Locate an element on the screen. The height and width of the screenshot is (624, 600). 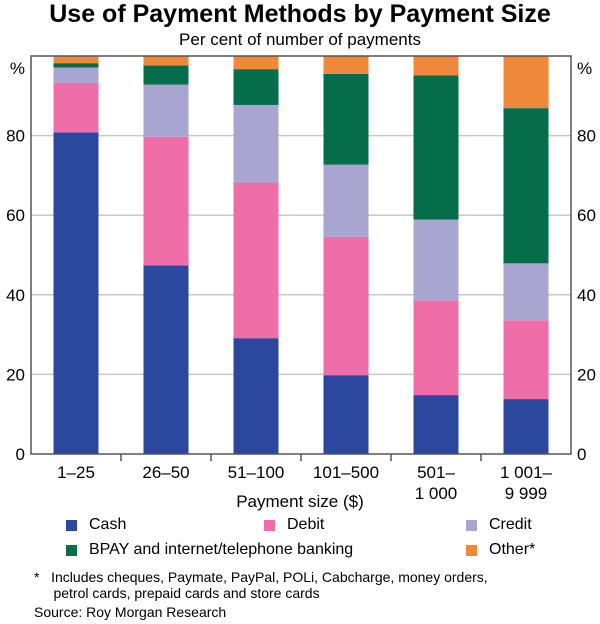
y-tick-label-right: 0 is located at coordinates (581, 454).